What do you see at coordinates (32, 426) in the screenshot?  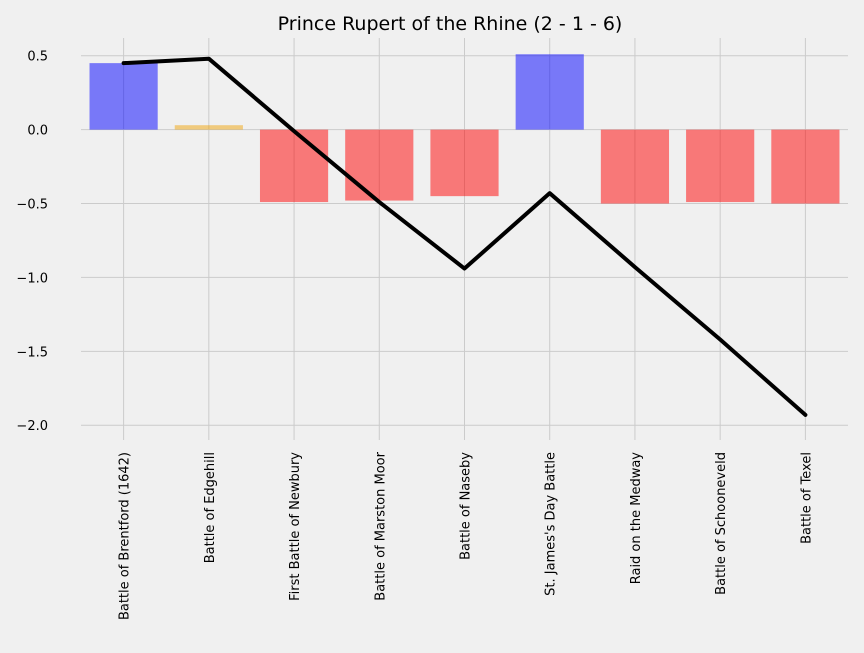 I see `y-tick-label: −2.0` at bounding box center [32, 426].